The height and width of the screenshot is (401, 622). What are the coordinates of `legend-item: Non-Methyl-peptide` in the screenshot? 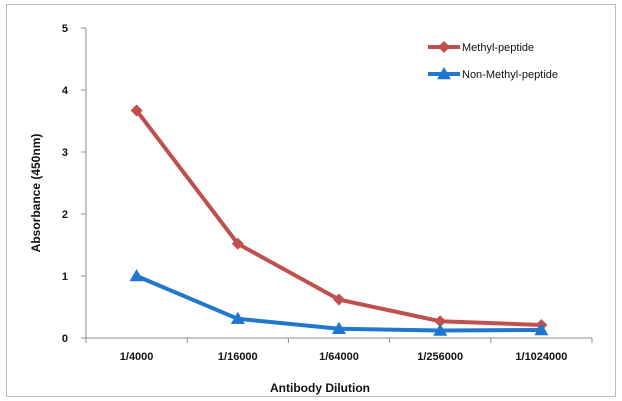 It's located at (493, 74).